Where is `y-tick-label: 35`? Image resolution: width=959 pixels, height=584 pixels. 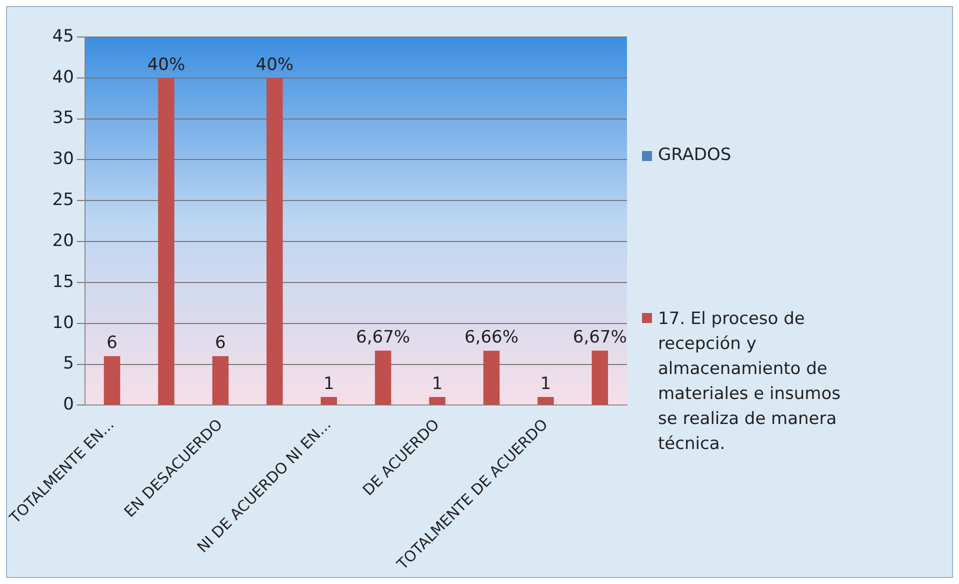 y-tick-label: 35 is located at coordinates (63, 118).